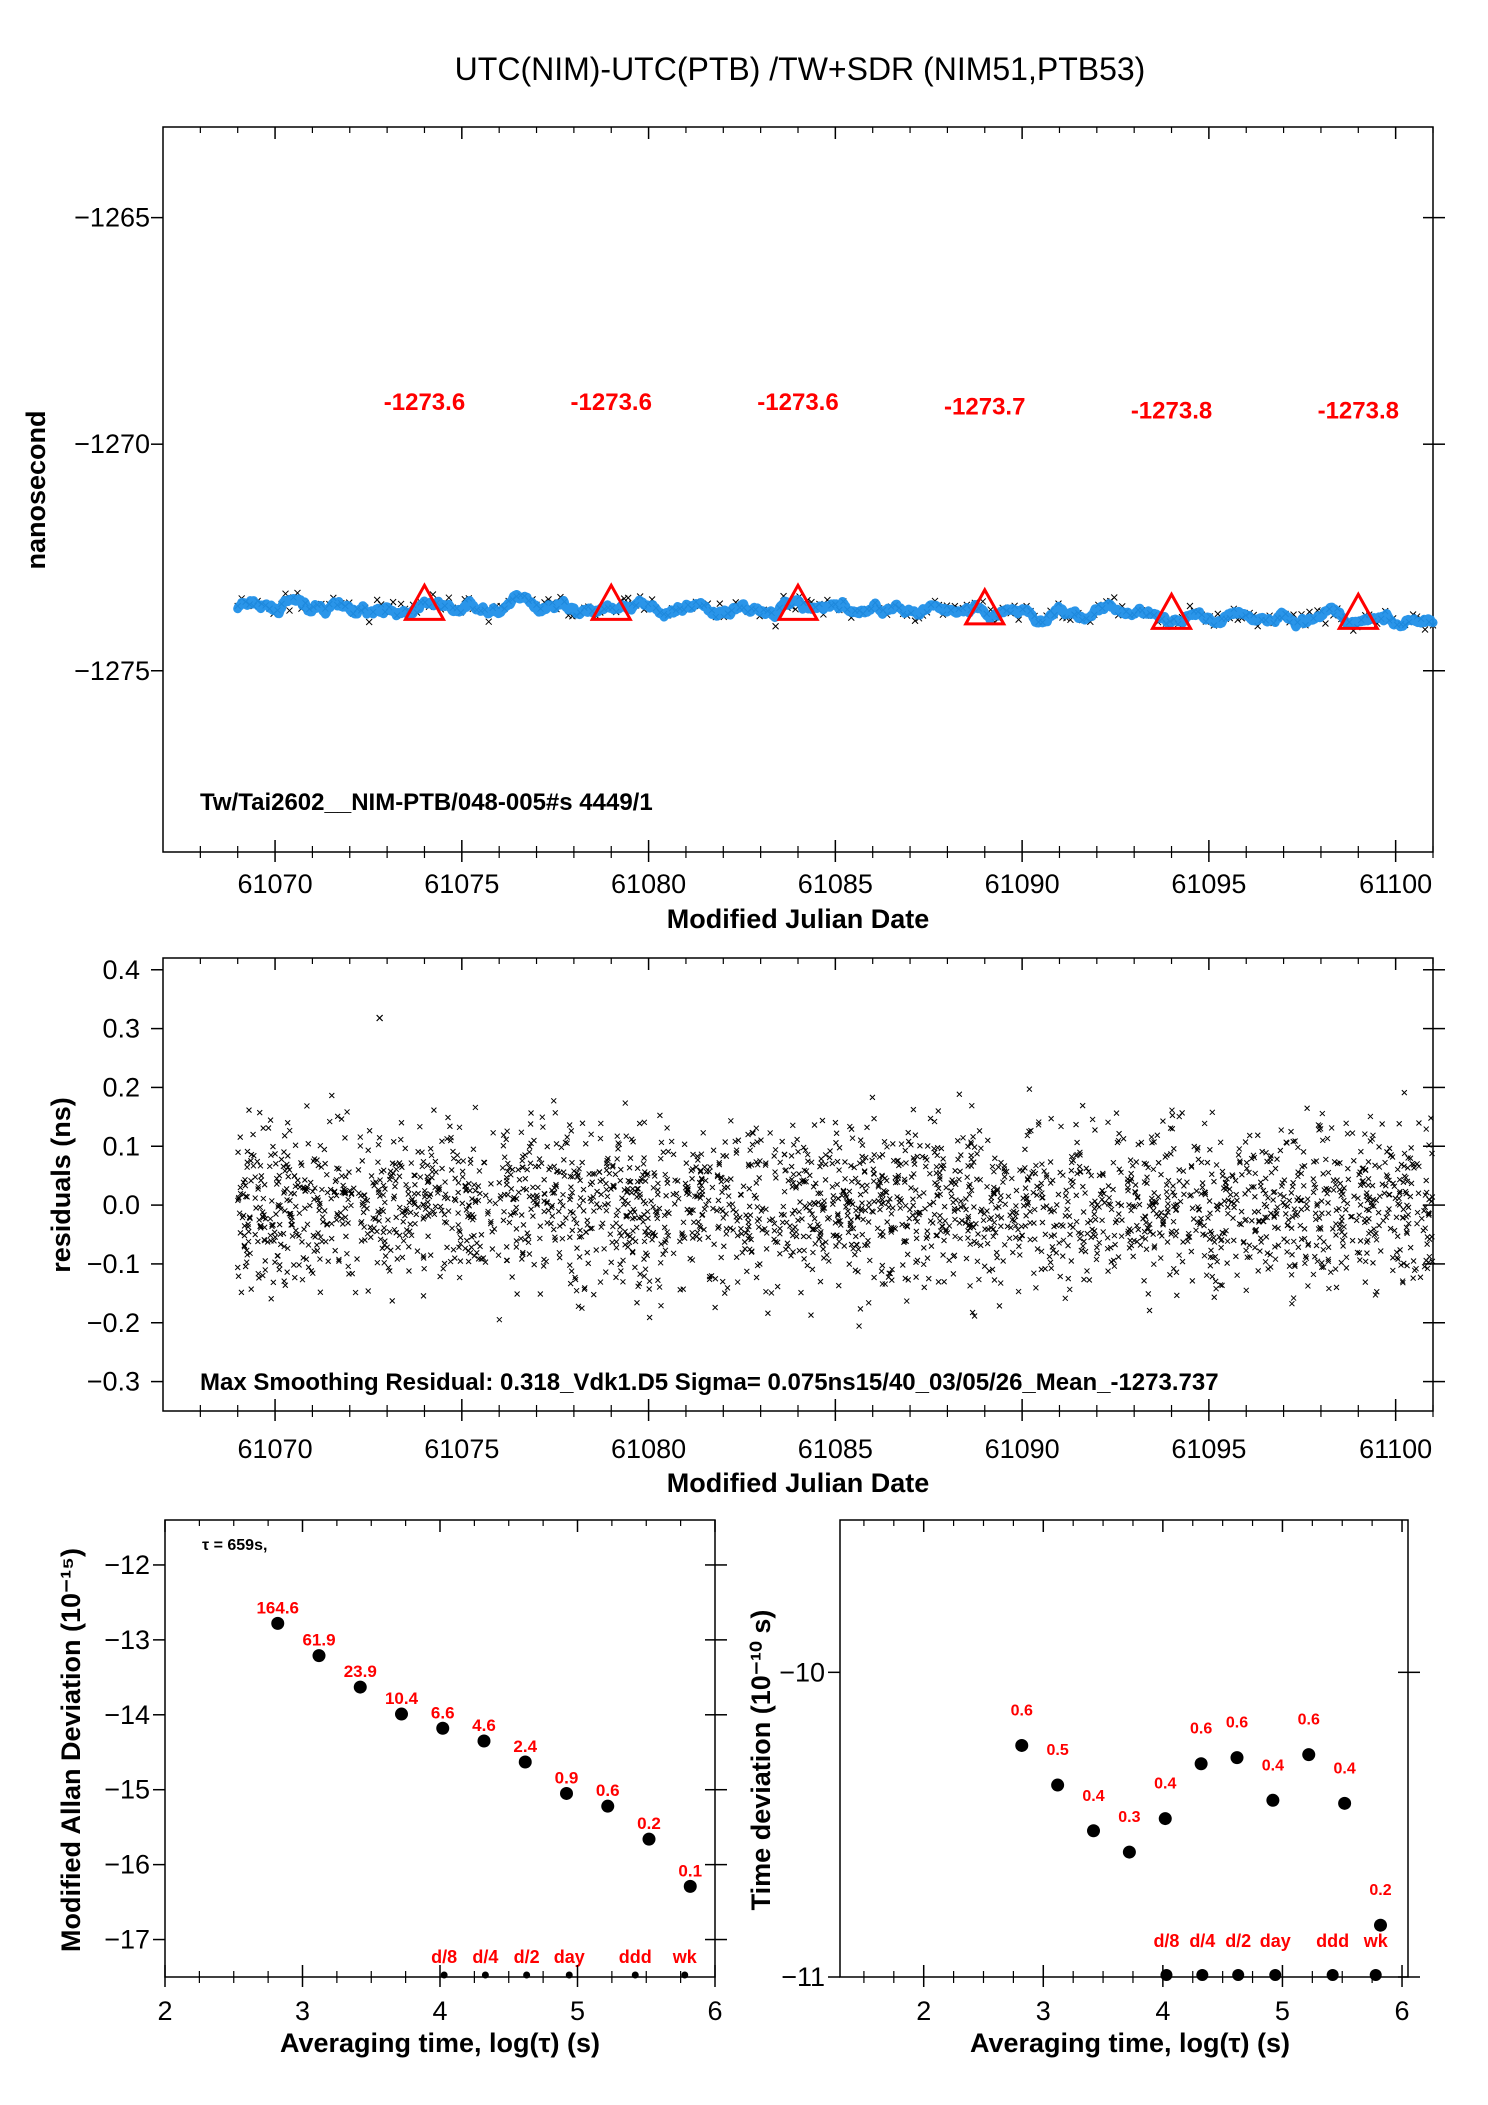 Image resolution: width=1488 pixels, height=2105 pixels. Describe the element at coordinates (275, 1449) in the screenshot. I see `residuals-x-tick-label: 61070` at that location.